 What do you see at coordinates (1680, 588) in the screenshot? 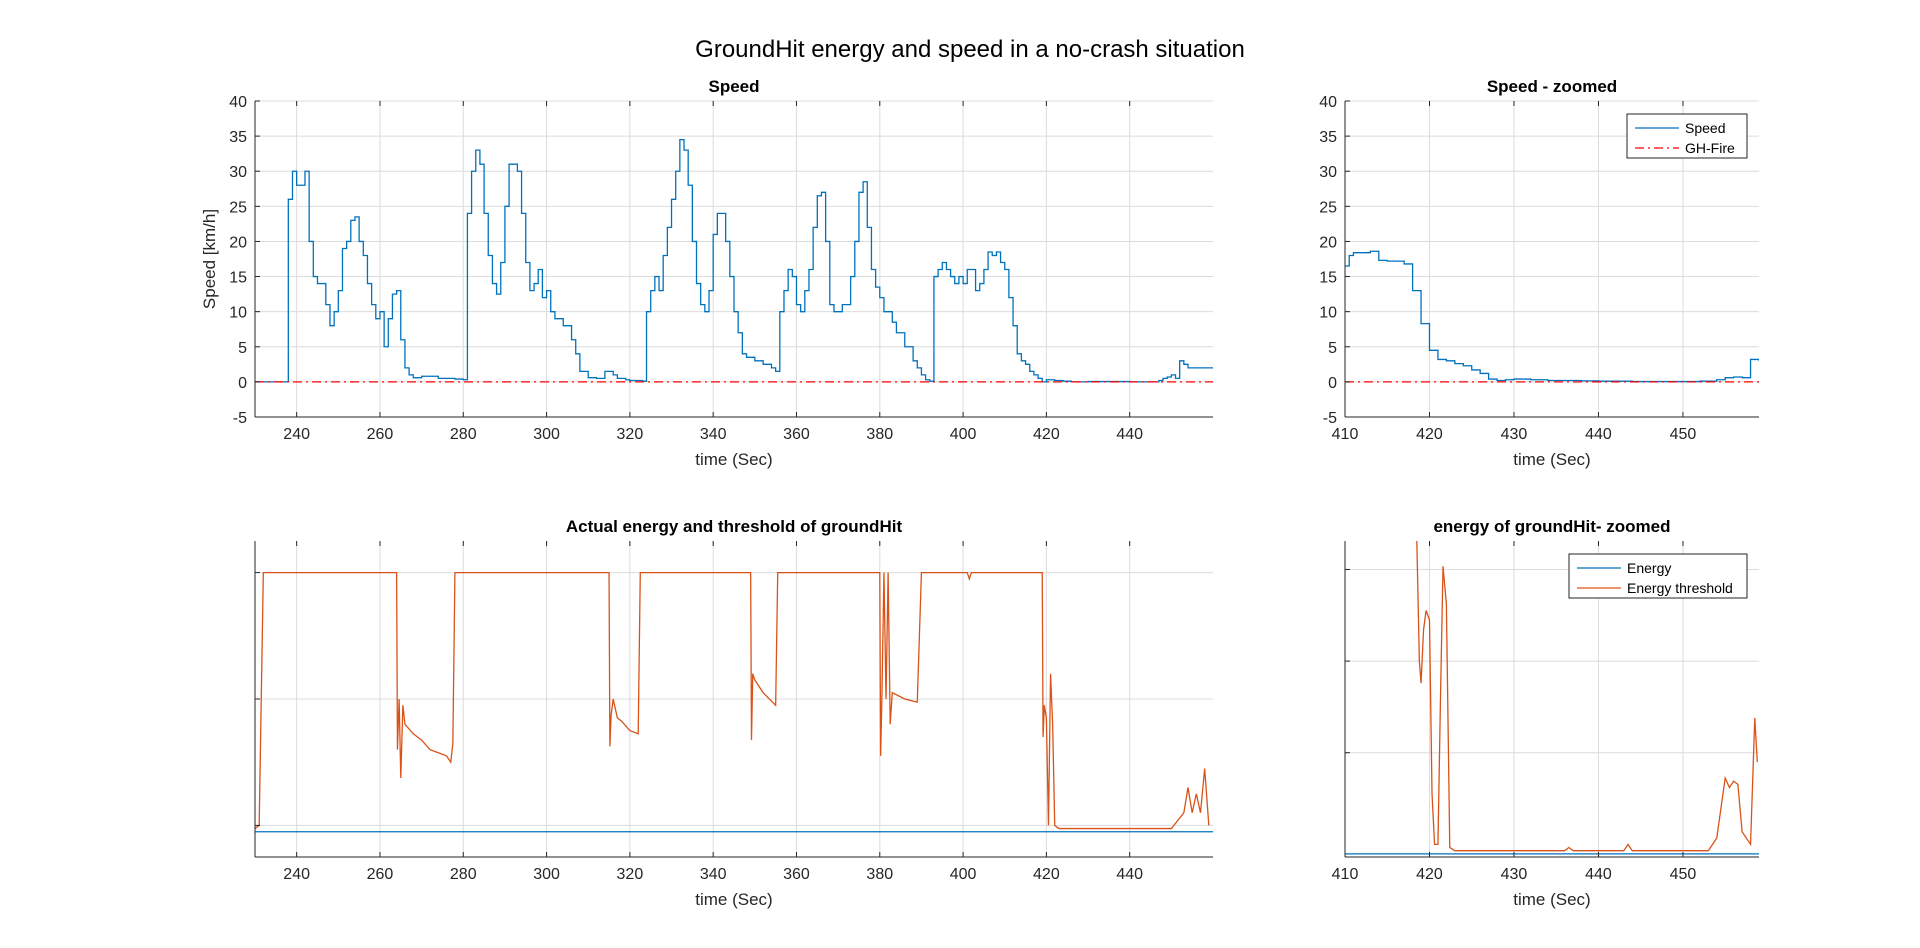
I see `legend-label: Energy threshold` at bounding box center [1680, 588].